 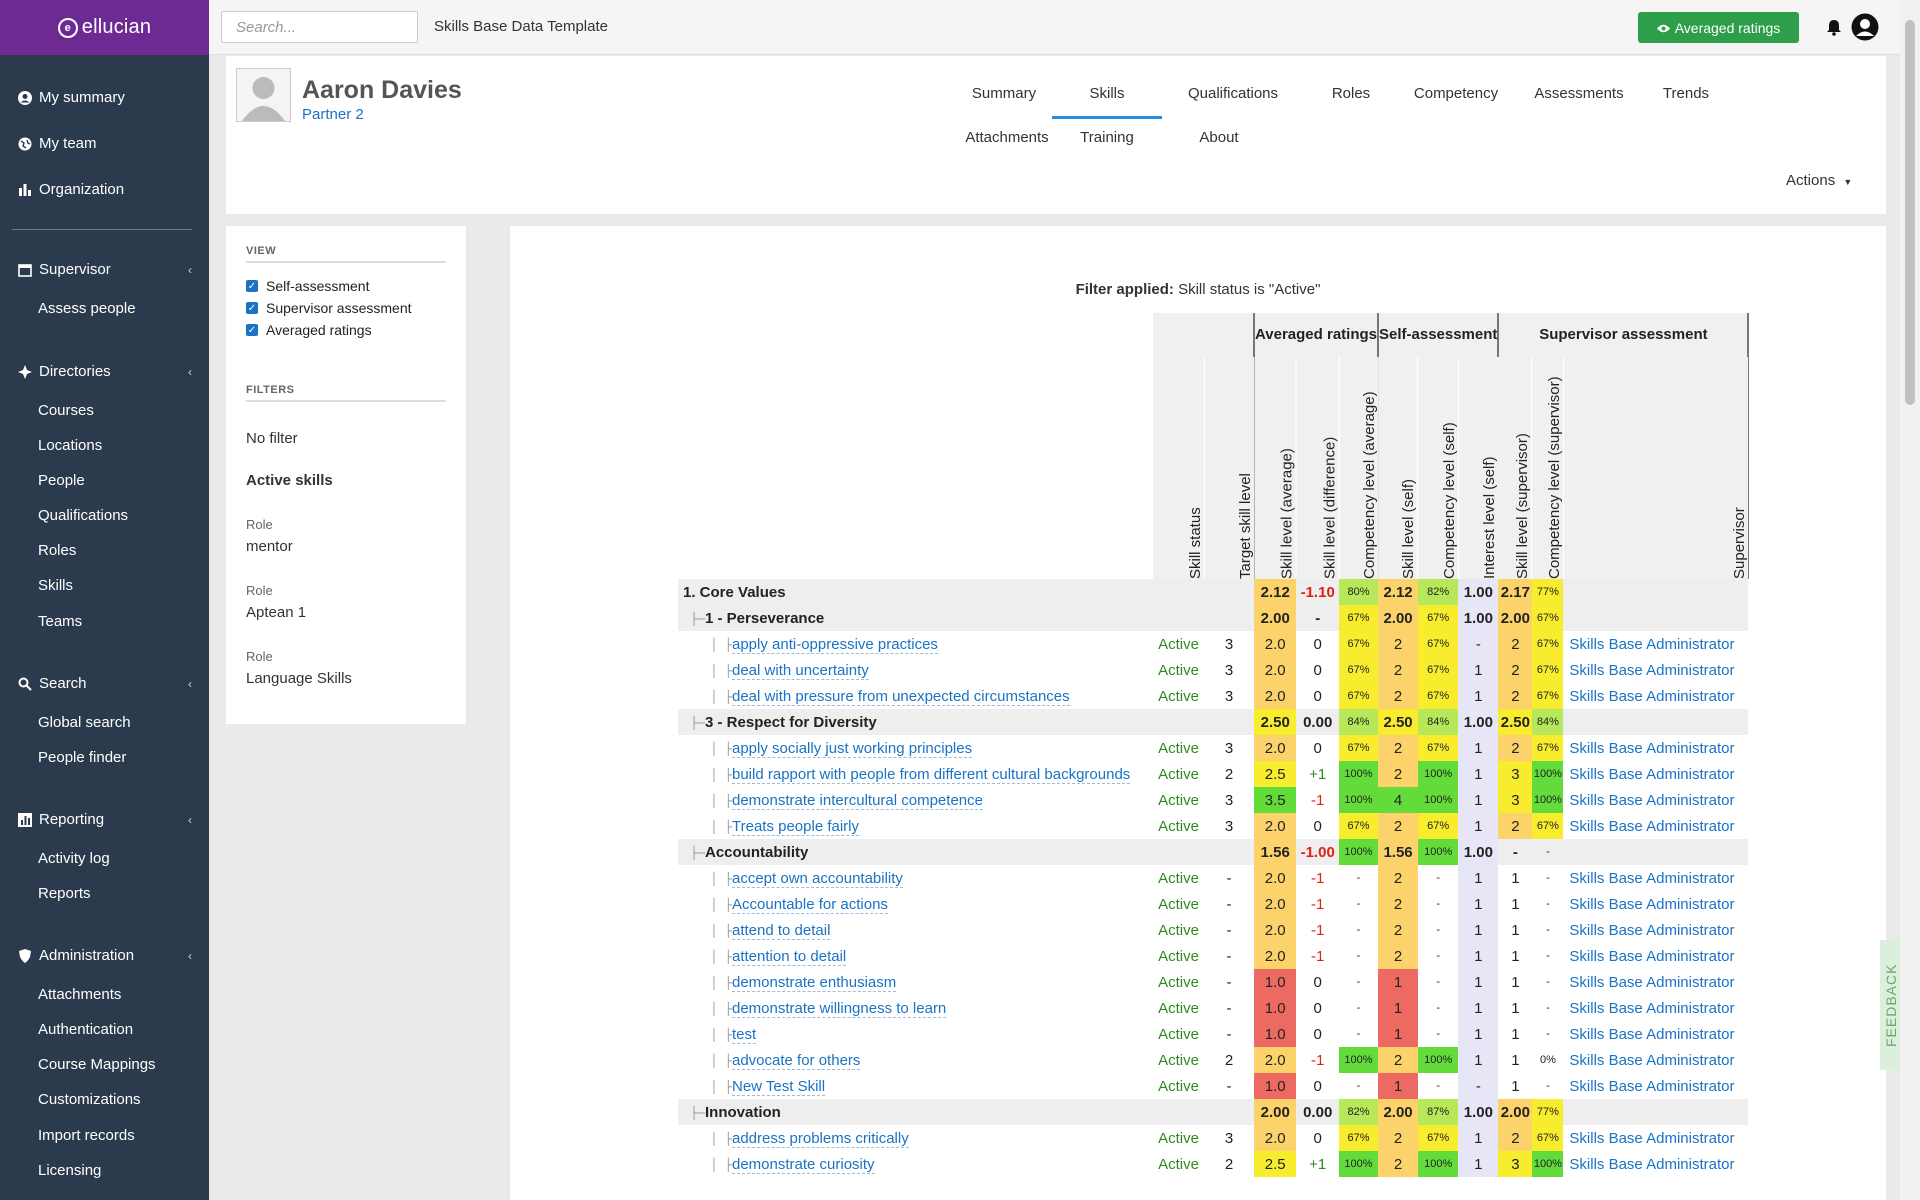 What do you see at coordinates (70, 1170) in the screenshot?
I see `sidebar-item-licensing: Licensing` at bounding box center [70, 1170].